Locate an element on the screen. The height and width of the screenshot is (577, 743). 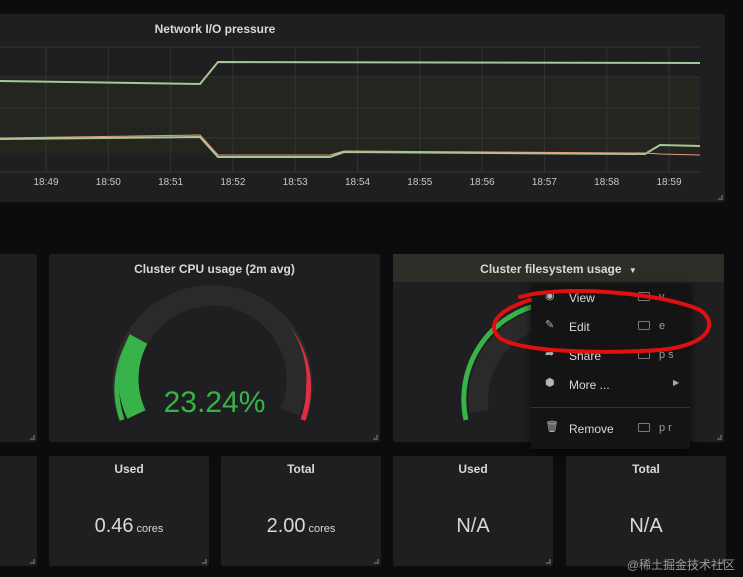
x-tick-label: 18:57 is located at coordinates (544, 182).